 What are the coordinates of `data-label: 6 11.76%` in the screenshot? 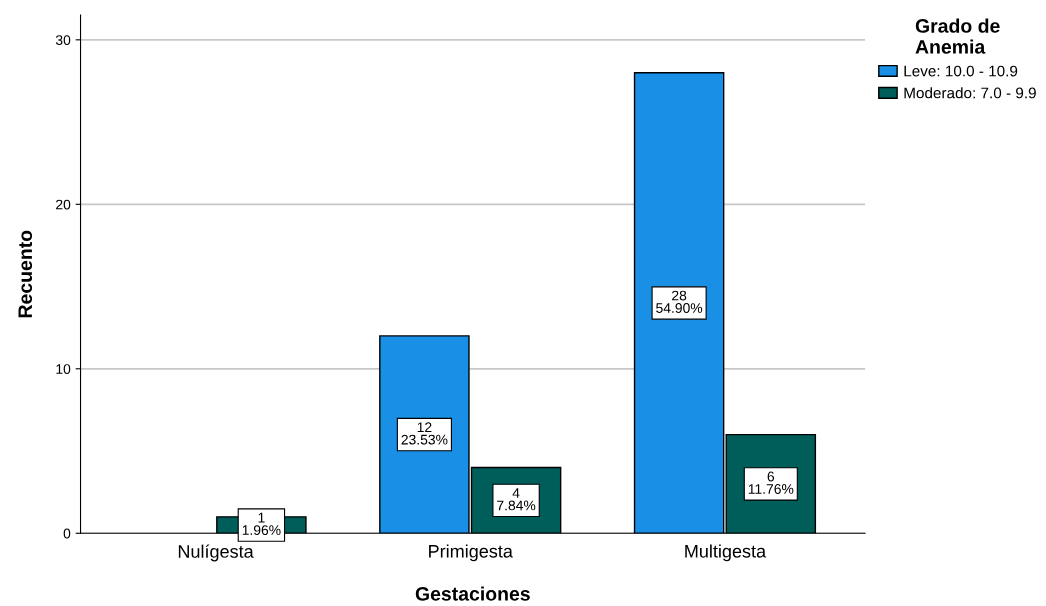 It's located at (771, 482).